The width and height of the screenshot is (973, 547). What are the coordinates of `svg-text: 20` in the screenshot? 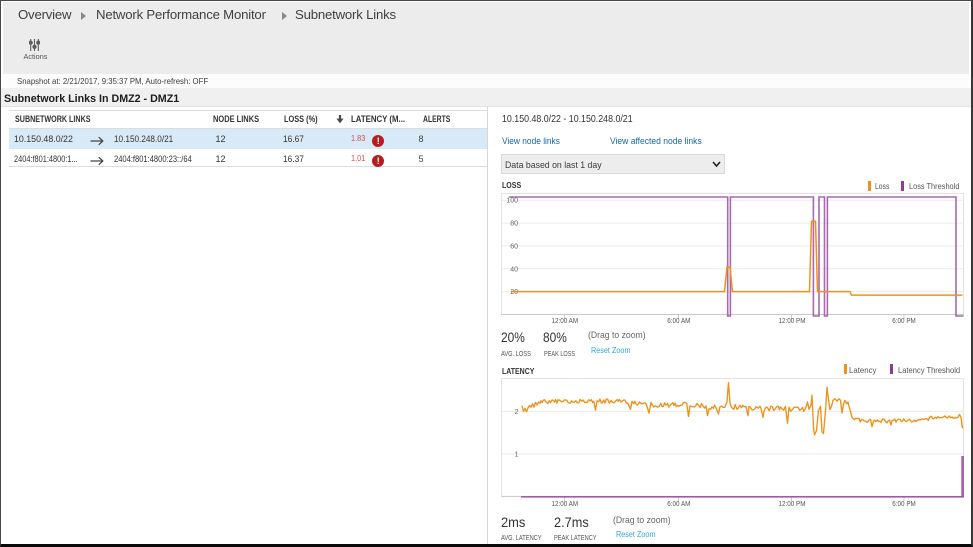 It's located at (514, 292).